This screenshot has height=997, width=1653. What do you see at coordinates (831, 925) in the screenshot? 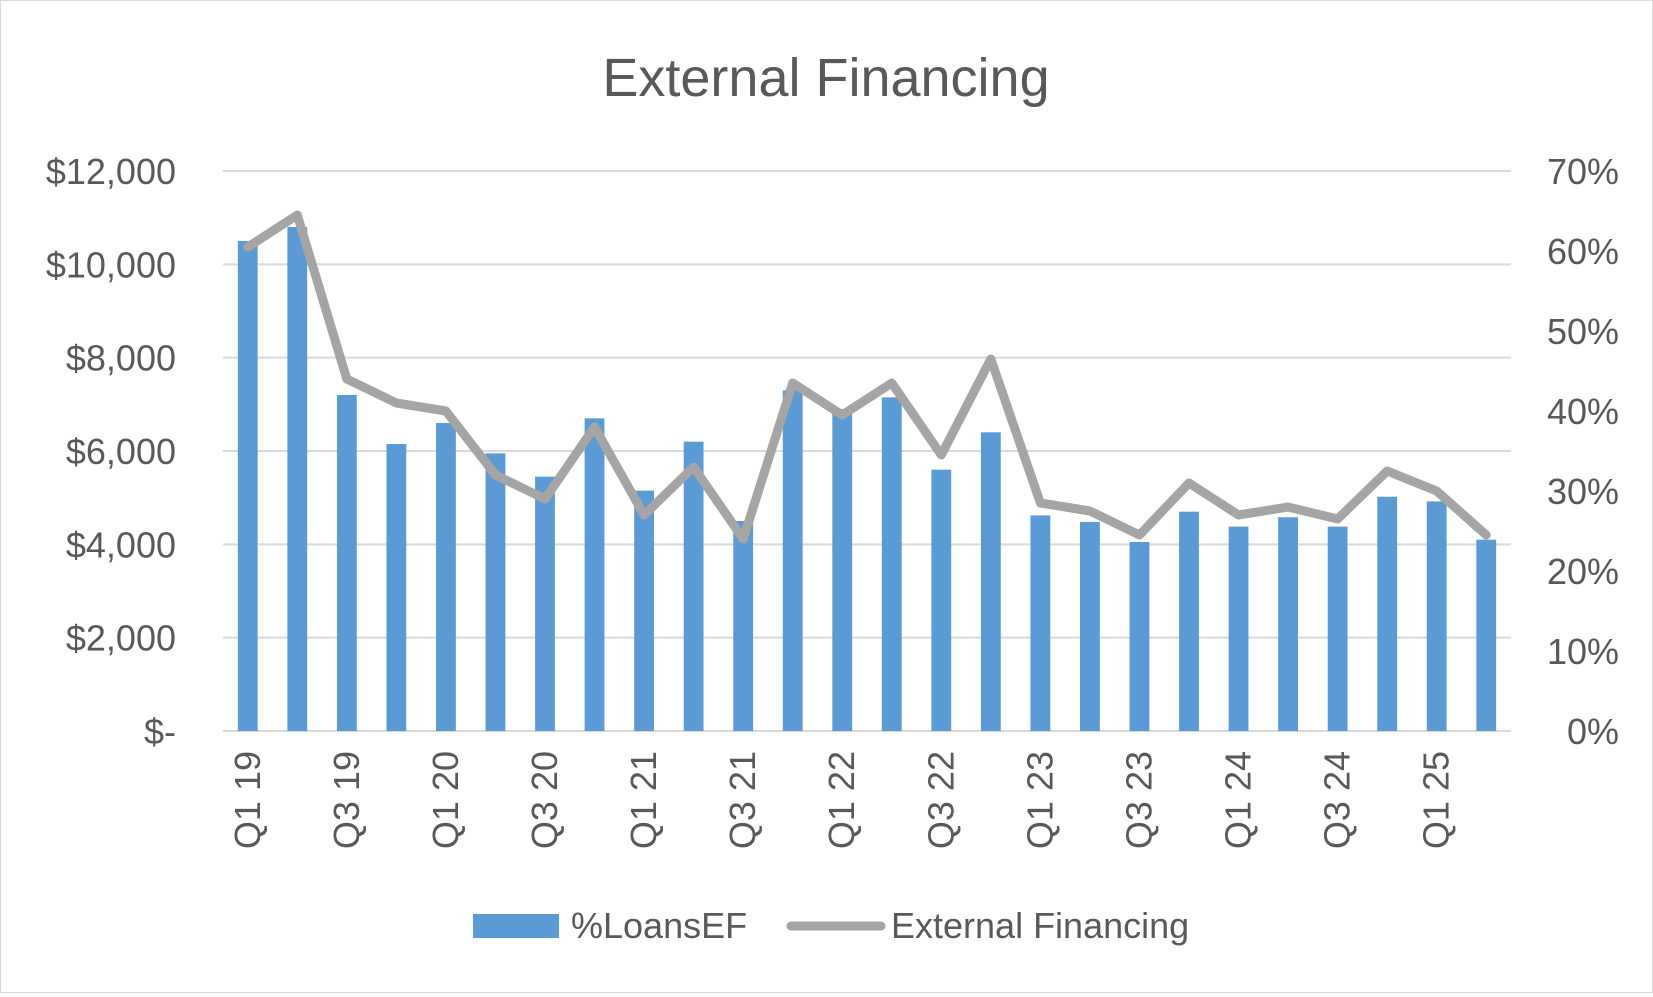
I see `legend: %LoansEF External Financing` at bounding box center [831, 925].